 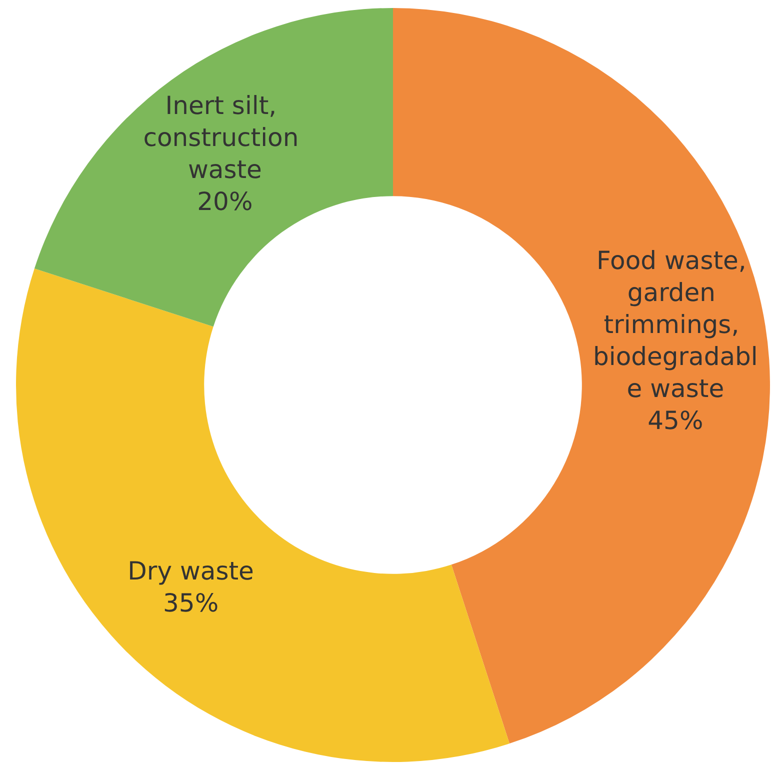 I want to click on data-label: 45%, so click(x=676, y=420).